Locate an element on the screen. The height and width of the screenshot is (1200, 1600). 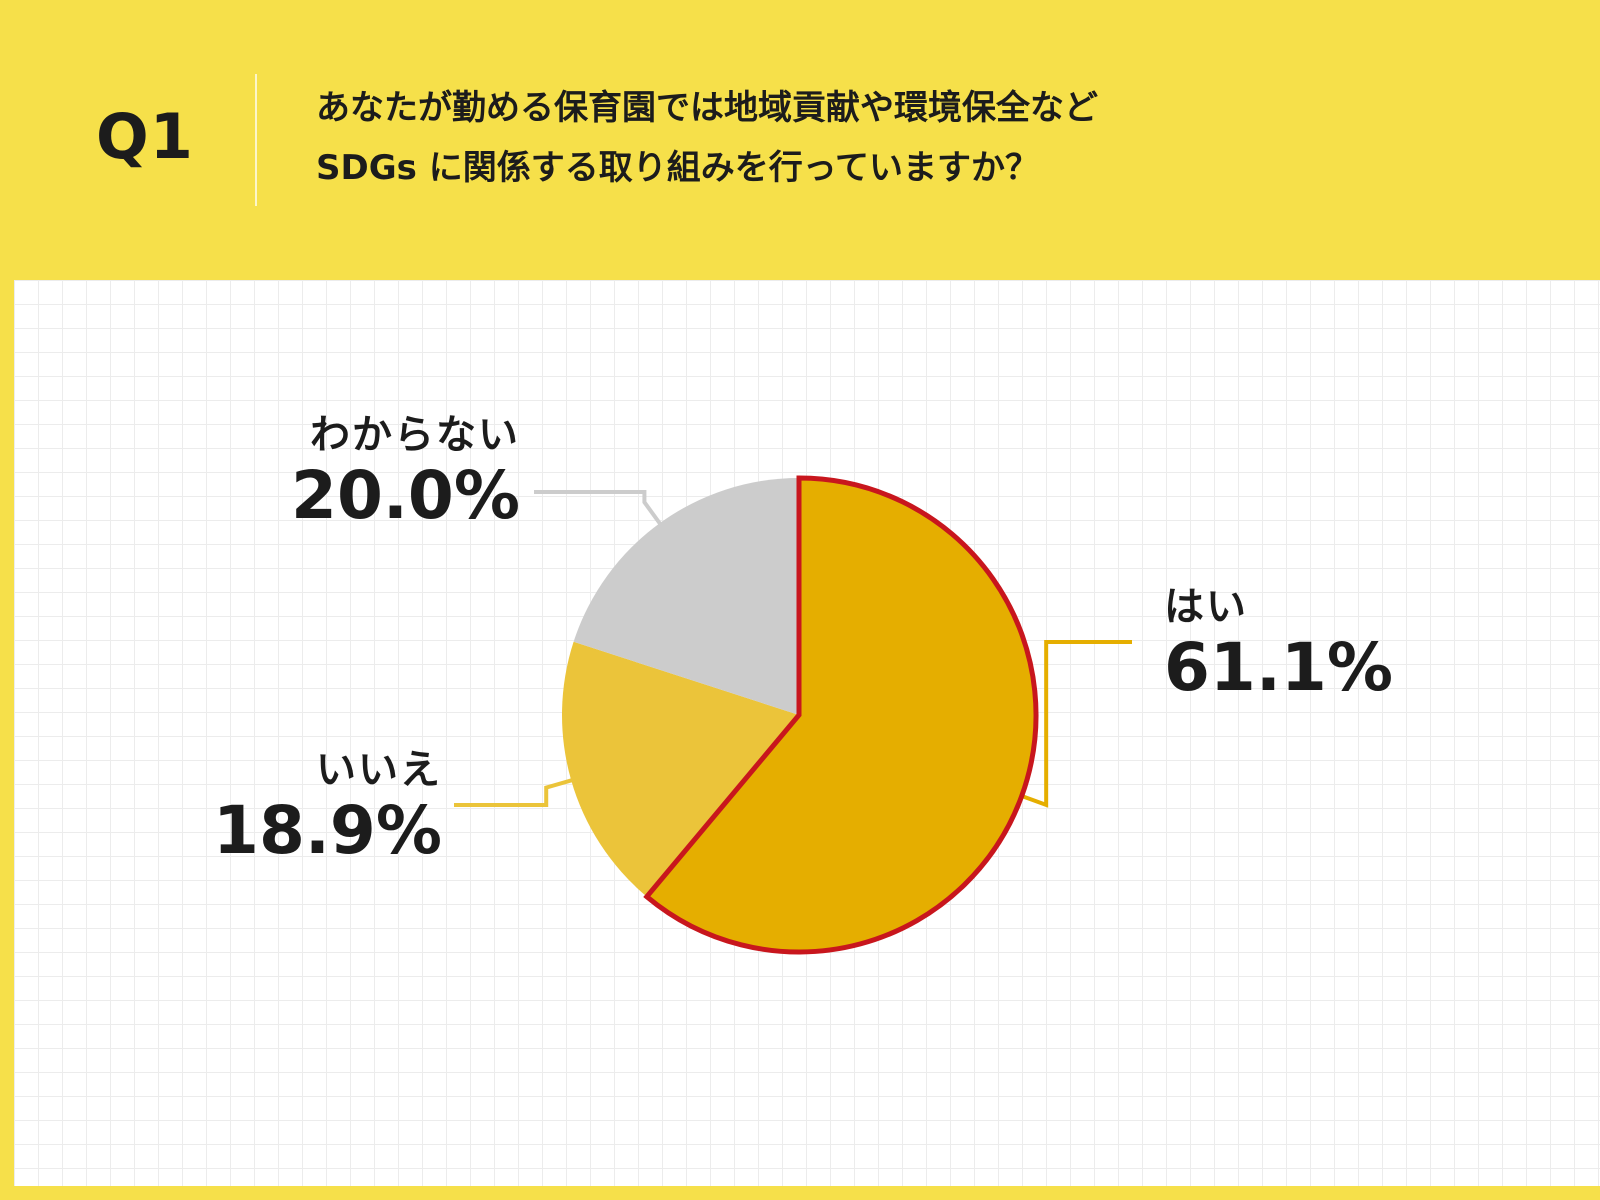
leader-line-unknown is located at coordinates (599, 509).